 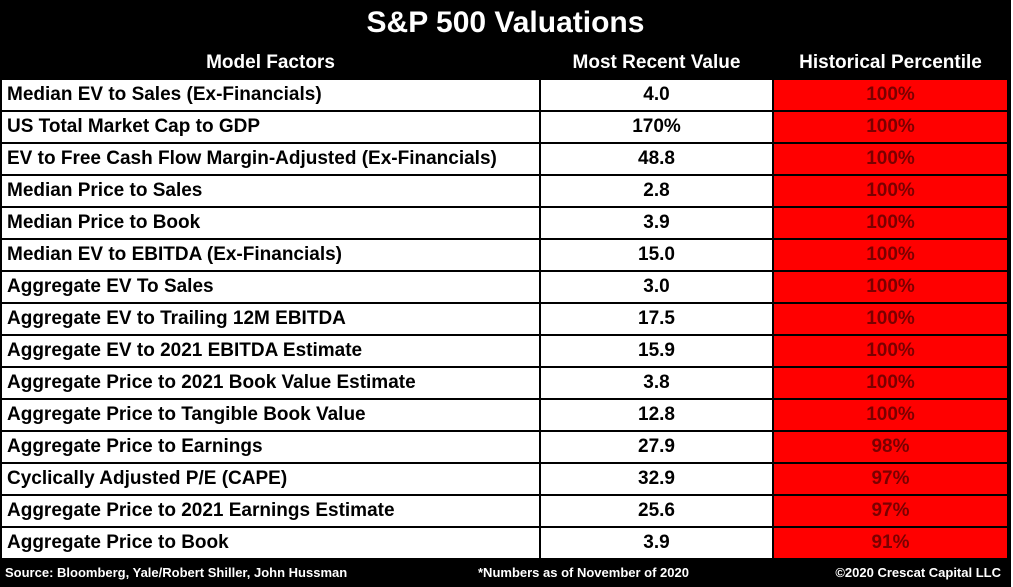 I want to click on most-recent-value-cell: 48.8, so click(x=656, y=159).